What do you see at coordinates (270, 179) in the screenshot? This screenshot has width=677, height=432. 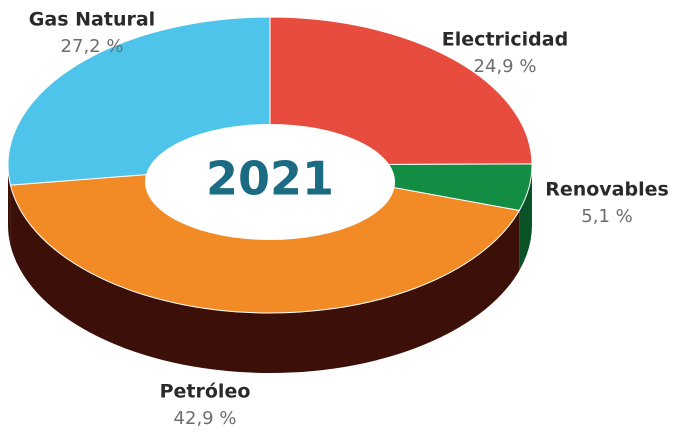 I see `chart-title: 2021` at bounding box center [270, 179].